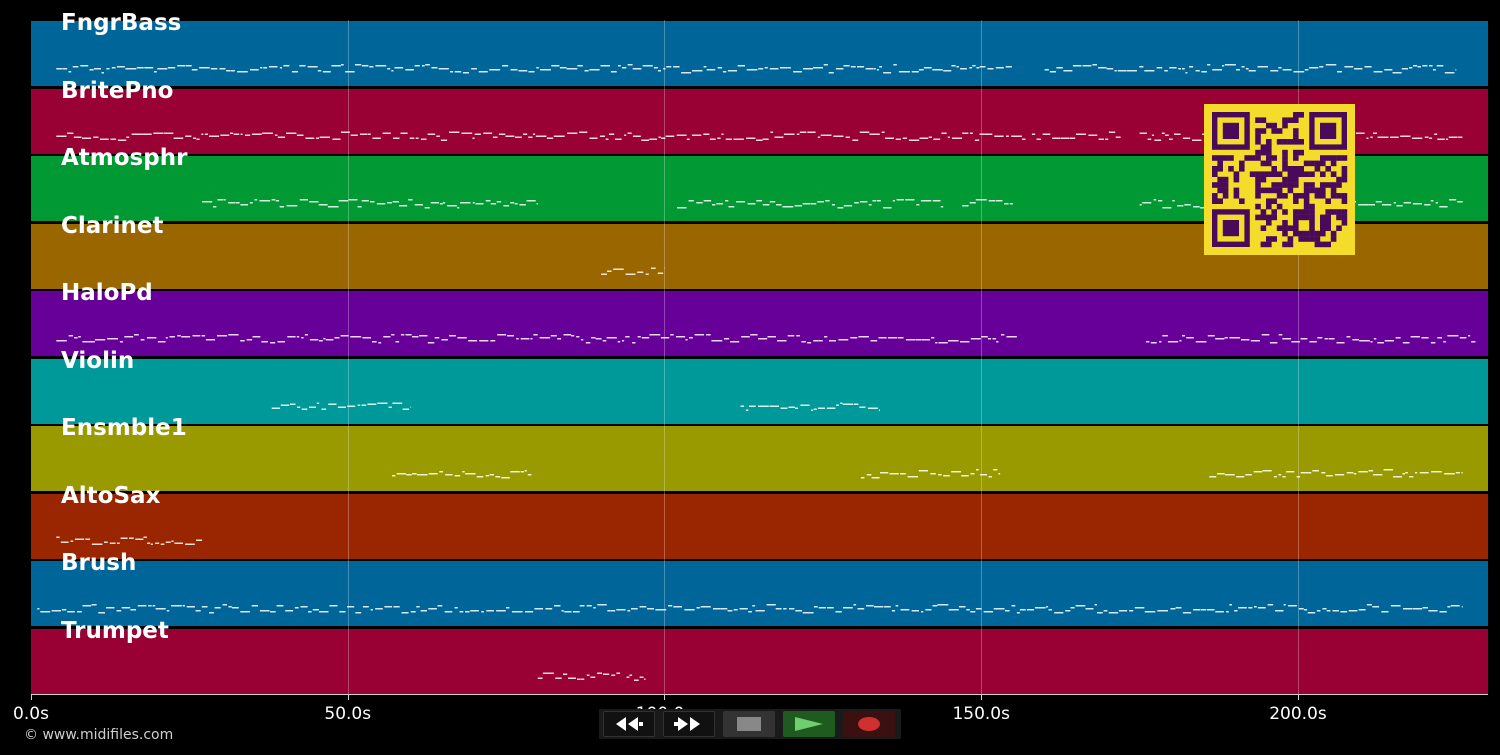  I want to click on tick-label: 50.0s, so click(348, 714).